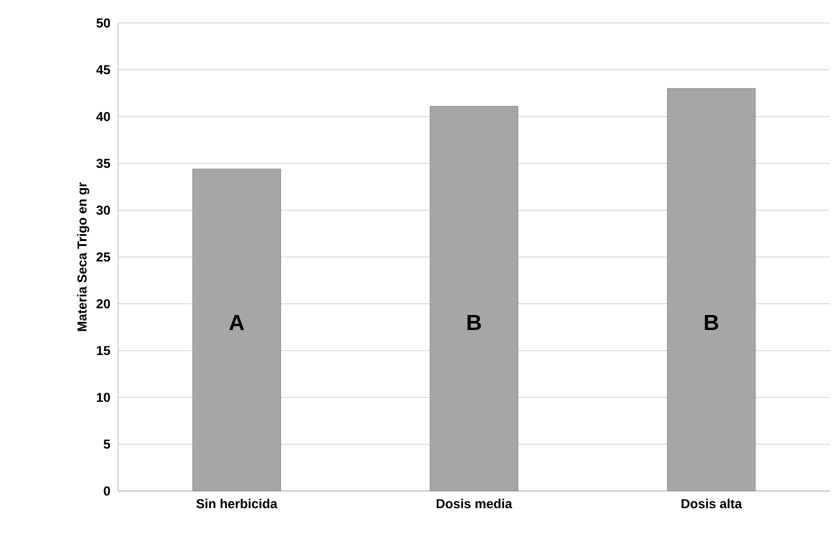  I want to click on y-tick-label: 10, so click(103, 397).